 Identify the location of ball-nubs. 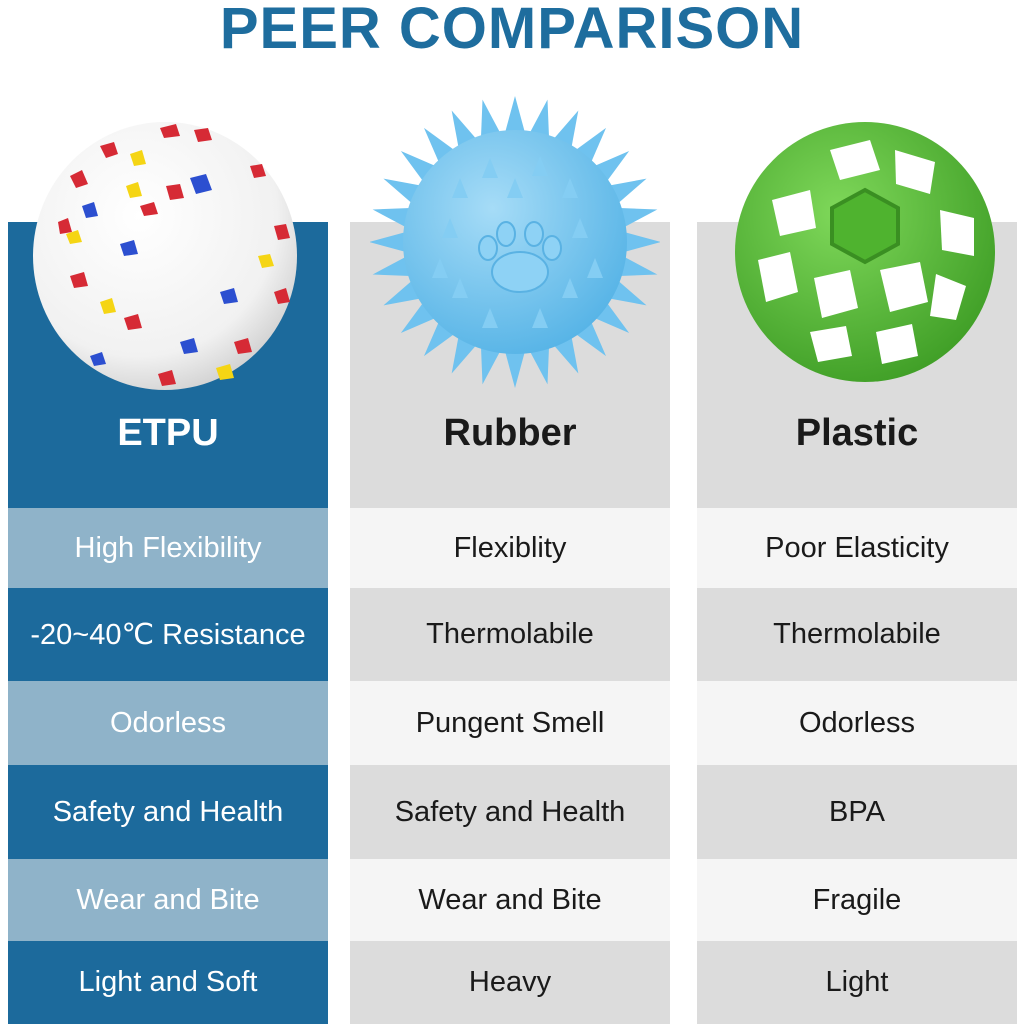
(517, 242).